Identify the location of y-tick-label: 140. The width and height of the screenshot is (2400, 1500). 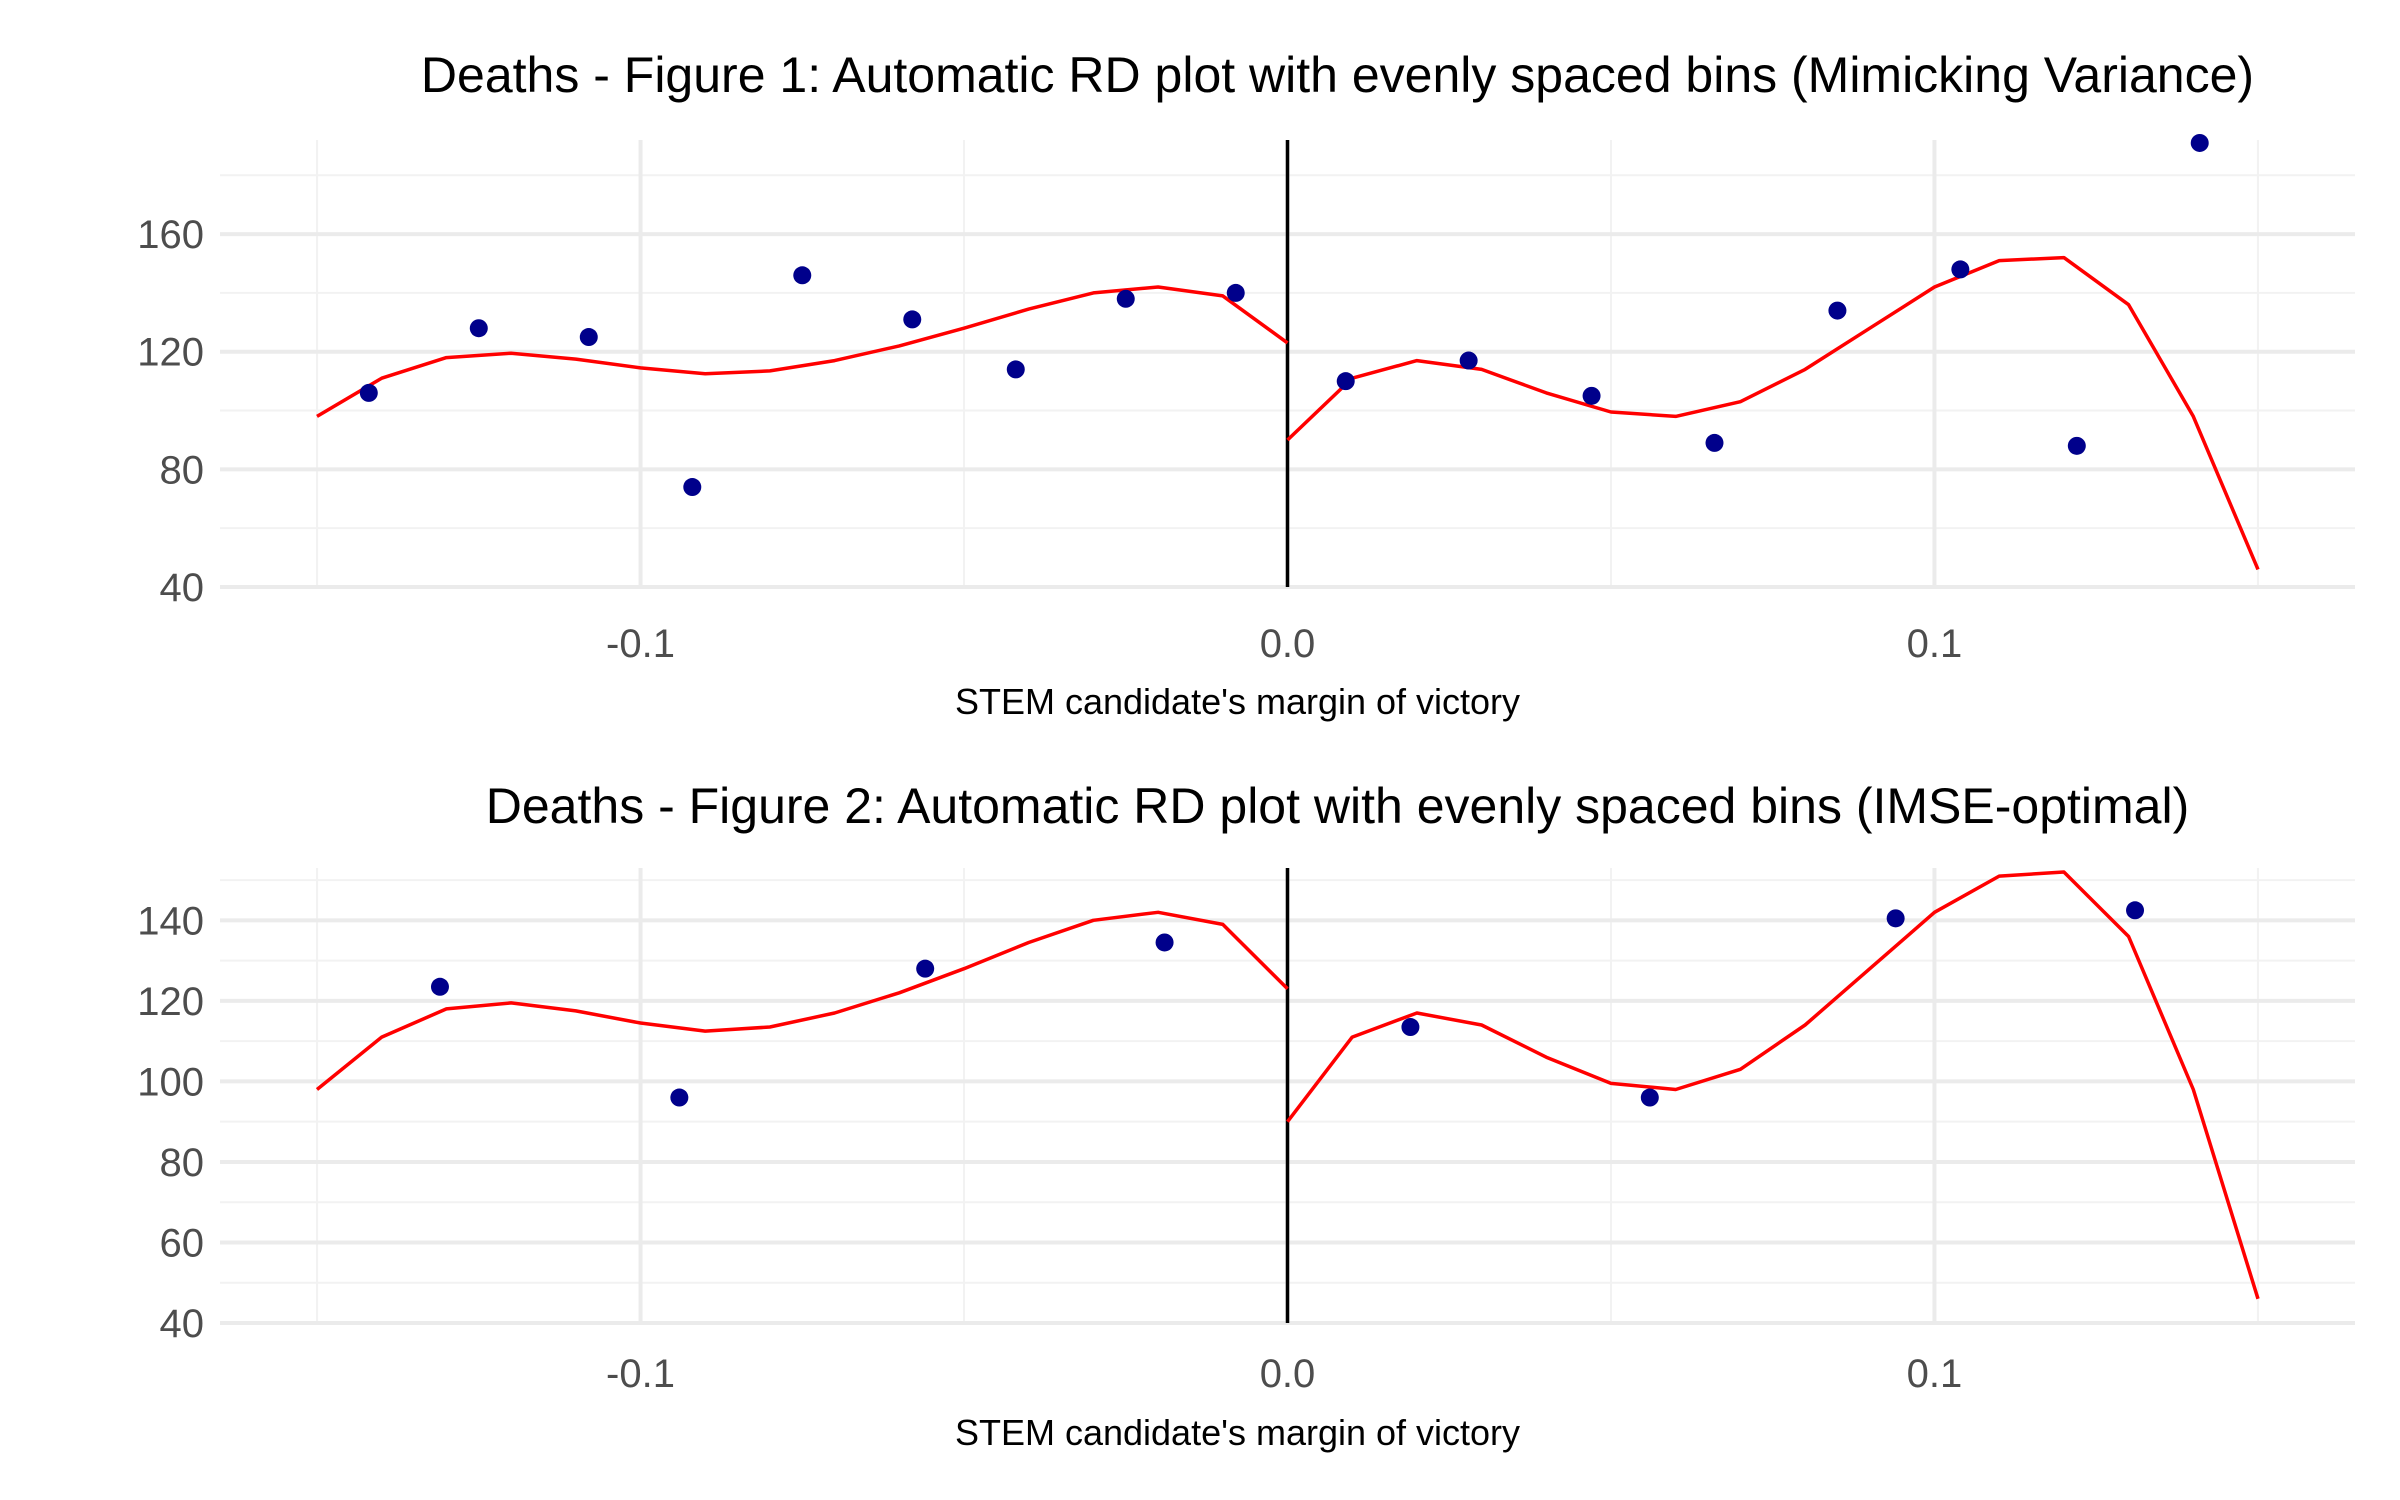
(170, 921).